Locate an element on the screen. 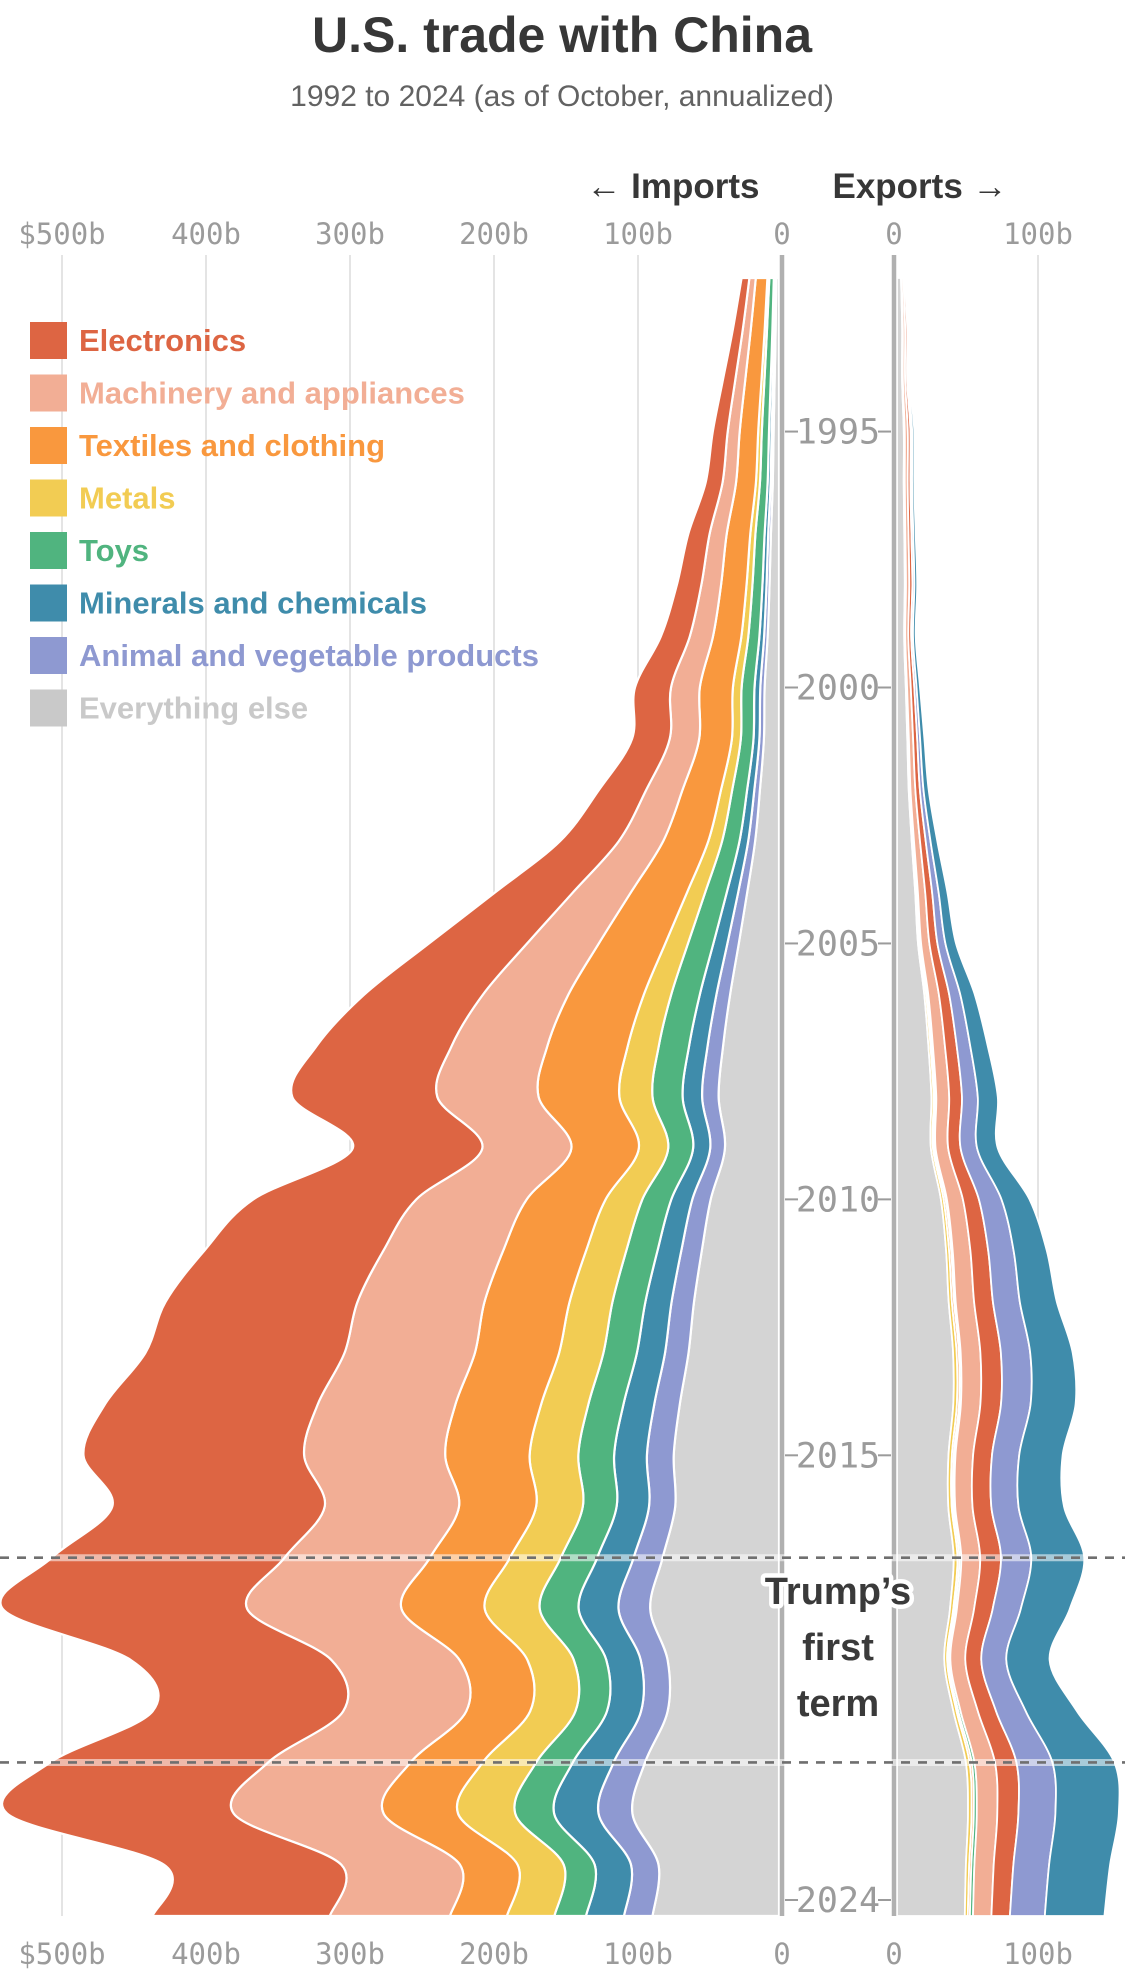  legend-label-metals: Metals is located at coordinates (127, 498).